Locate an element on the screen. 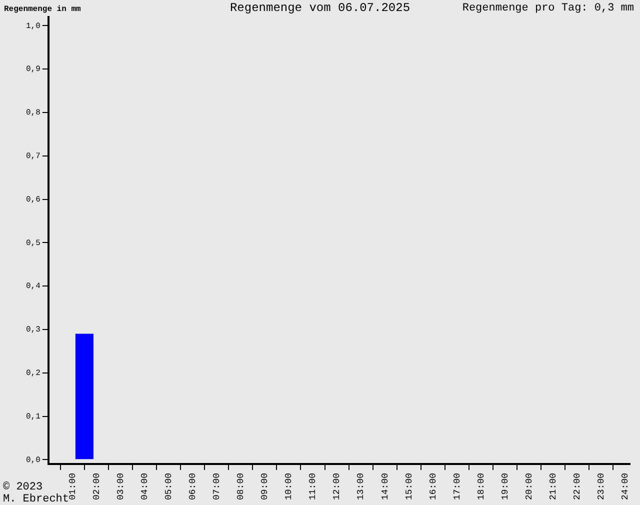  x-tick-label: 01:00 is located at coordinates (73, 486).